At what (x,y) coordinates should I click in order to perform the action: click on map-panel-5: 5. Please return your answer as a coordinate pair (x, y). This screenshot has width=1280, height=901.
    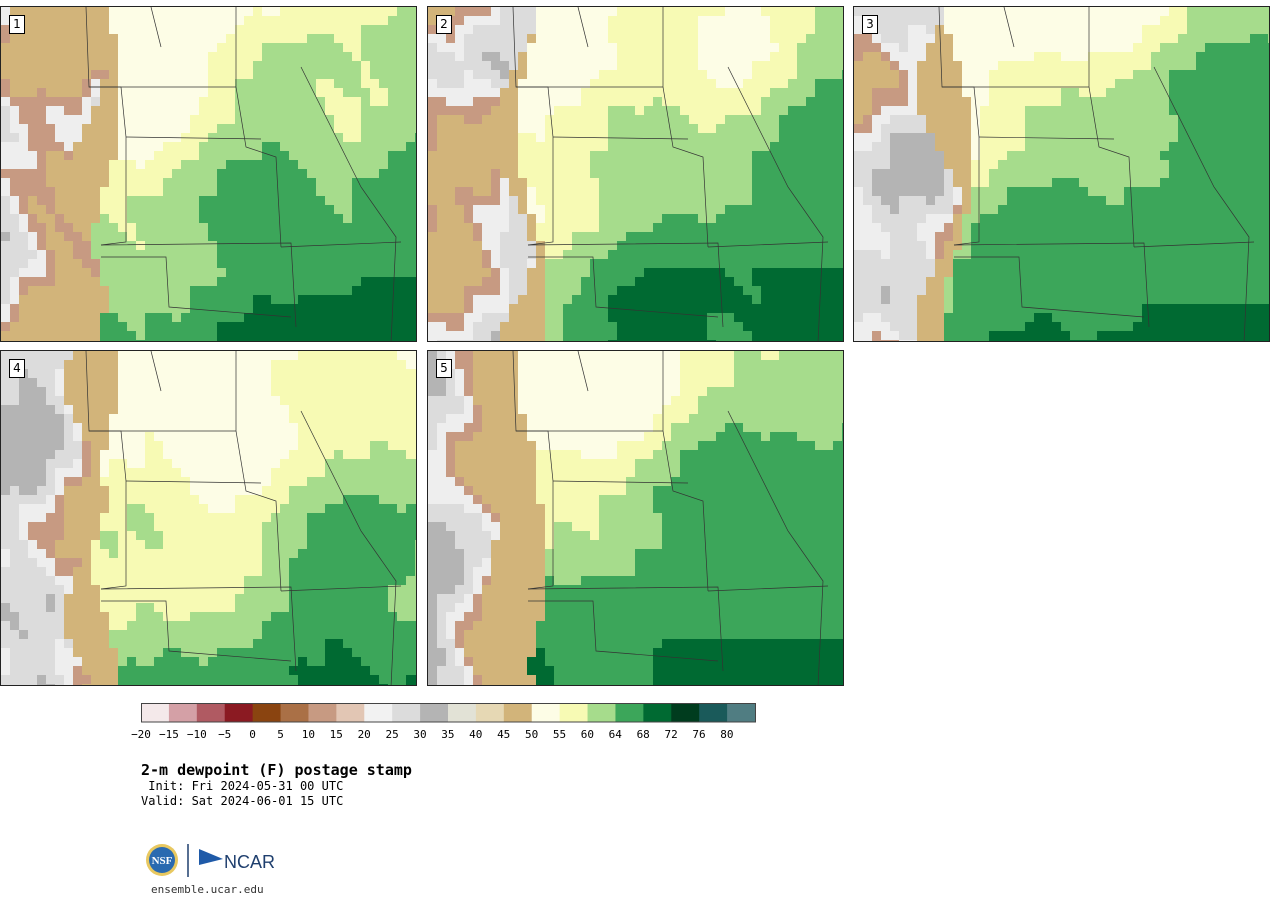
    Looking at the image, I should click on (635, 518).